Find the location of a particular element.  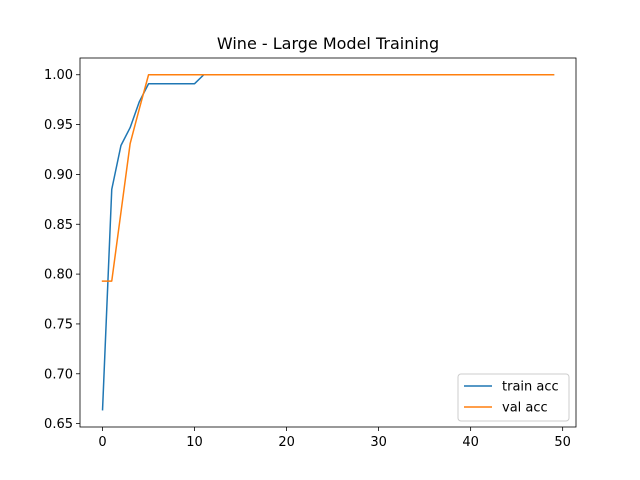

x-tick-label: 40 is located at coordinates (470, 442).